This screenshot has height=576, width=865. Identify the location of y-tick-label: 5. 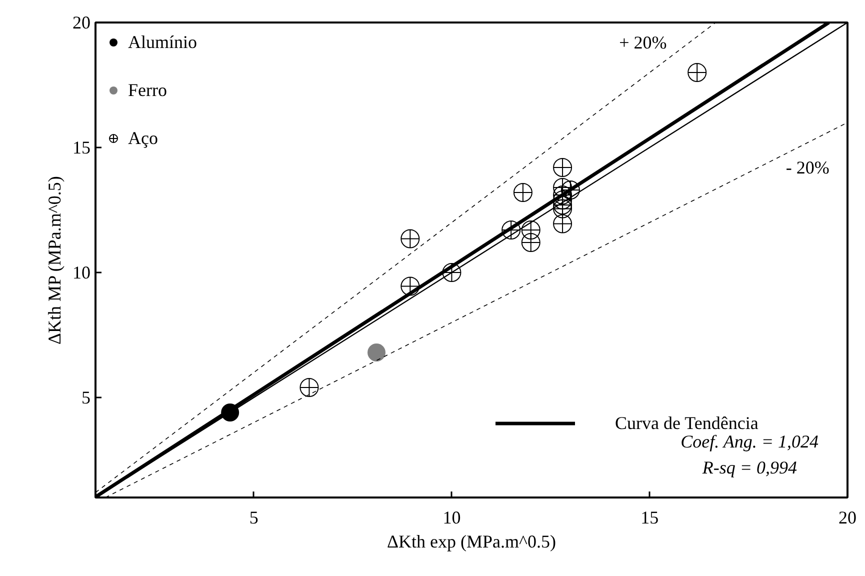
(86, 398).